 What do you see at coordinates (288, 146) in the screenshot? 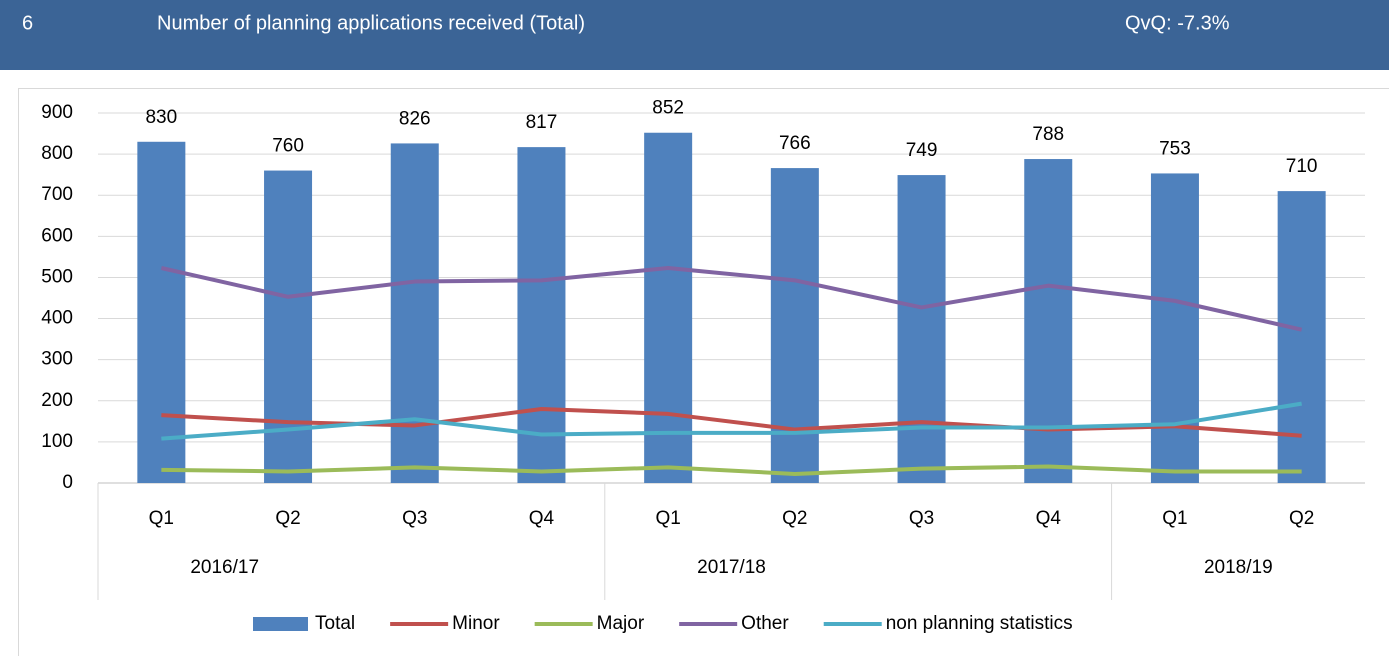
I see `data-label: 760` at bounding box center [288, 146].